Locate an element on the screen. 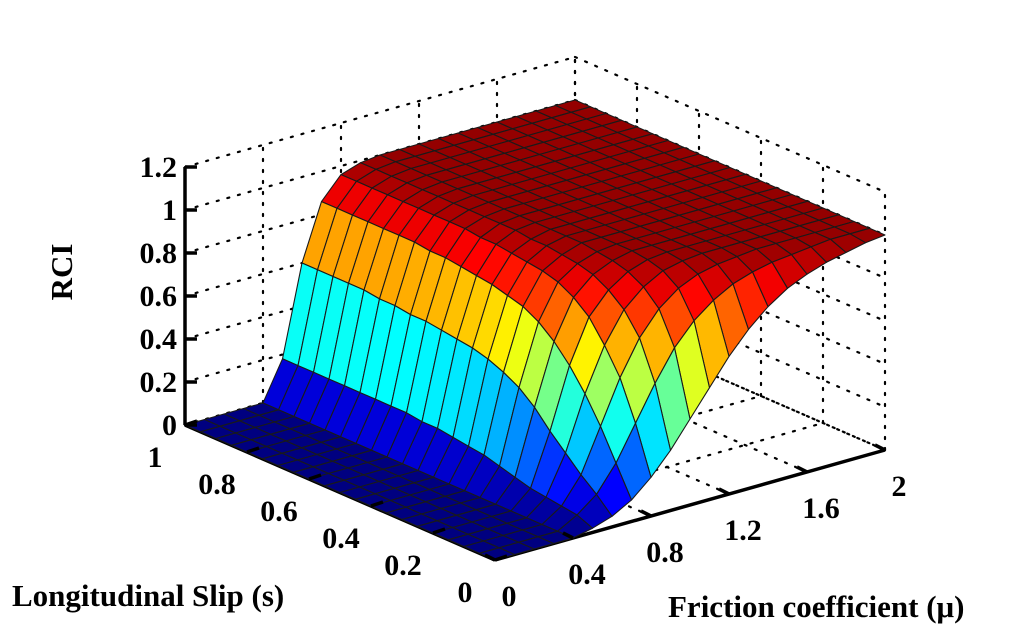 Image resolution: width=1024 pixels, height=637 pixels. y-tick-label: 0.4 is located at coordinates (341, 538).